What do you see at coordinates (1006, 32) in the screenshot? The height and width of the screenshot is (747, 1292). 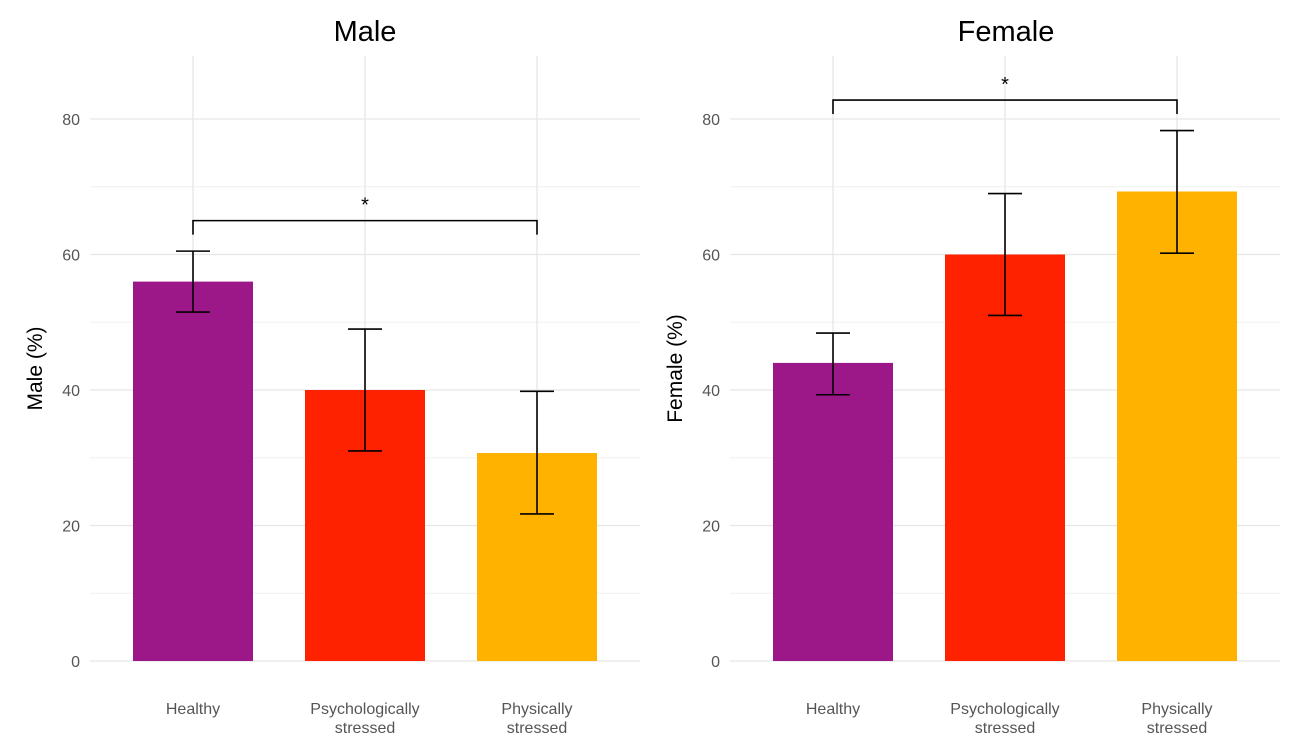 I see `chart-title: Female` at bounding box center [1006, 32].